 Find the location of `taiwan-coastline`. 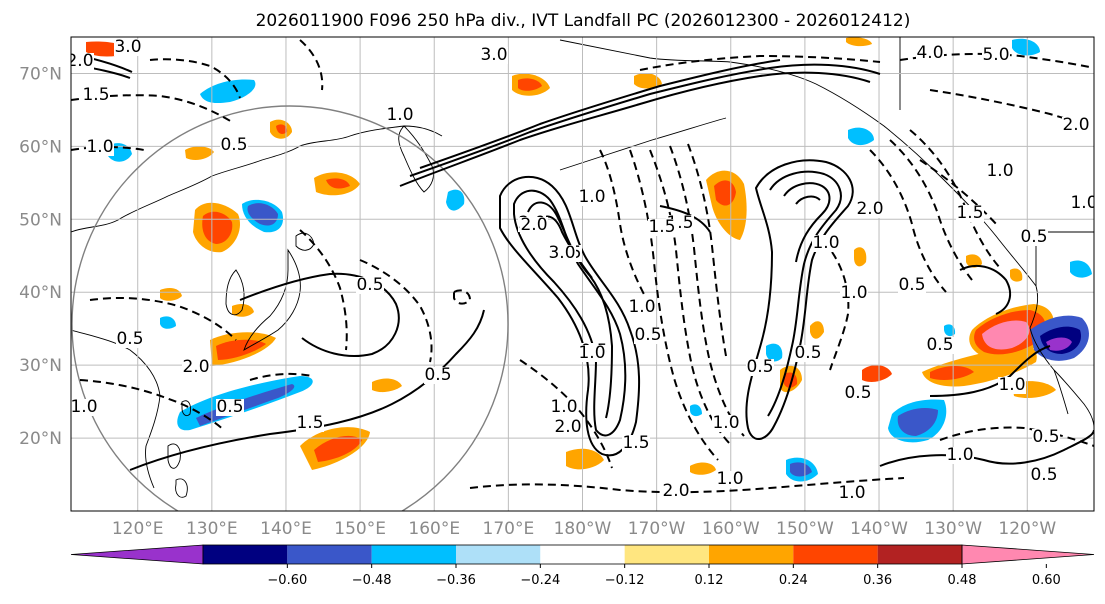

taiwan-coastline is located at coordinates (186, 408).